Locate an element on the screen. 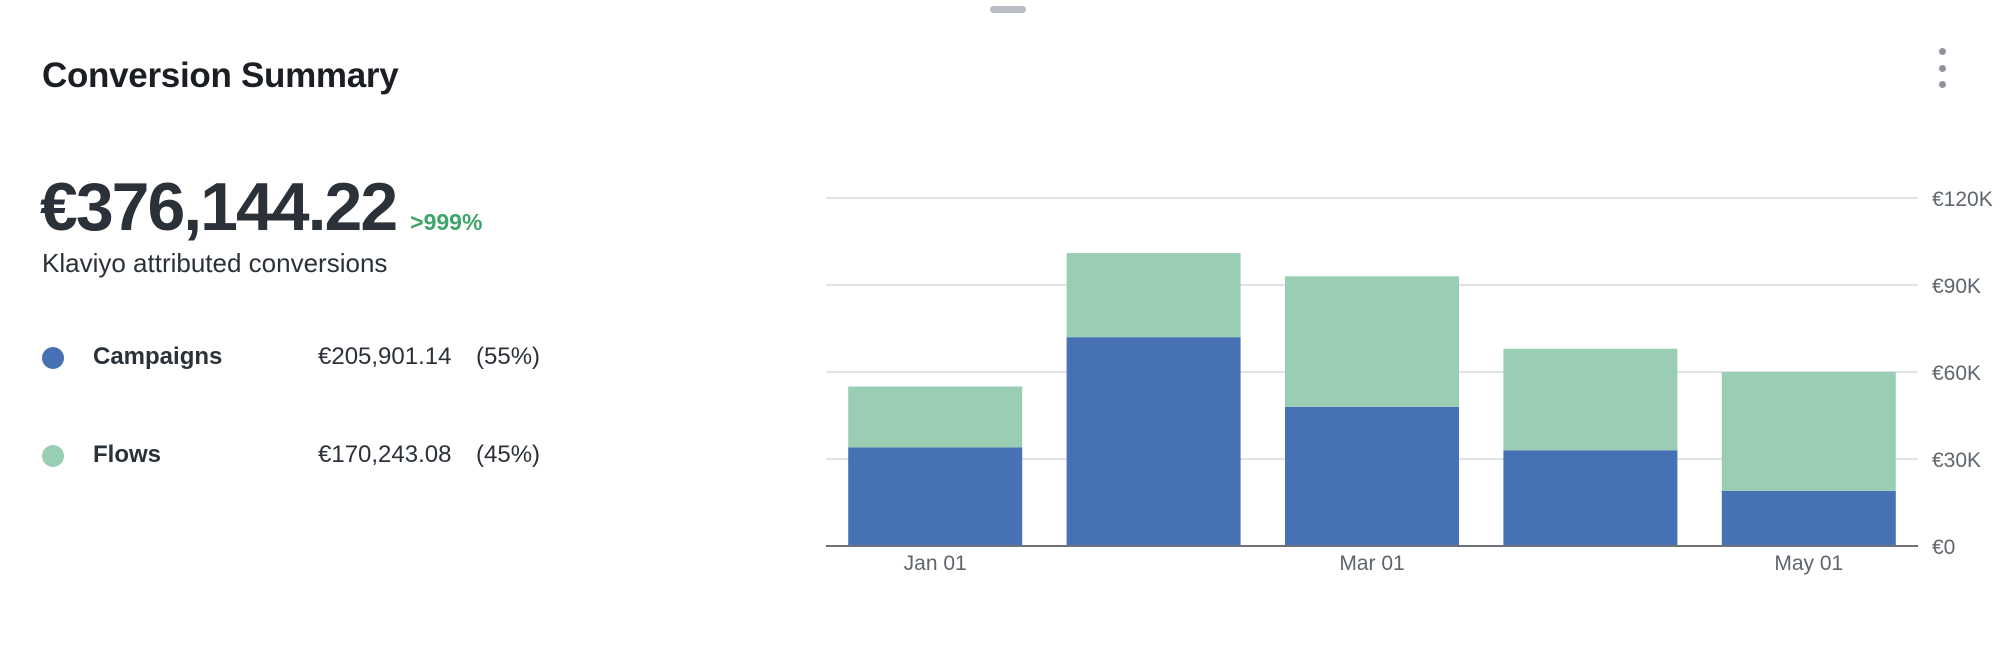 This screenshot has width=2014, height=650. y-tick-label: €60K is located at coordinates (1956, 373).